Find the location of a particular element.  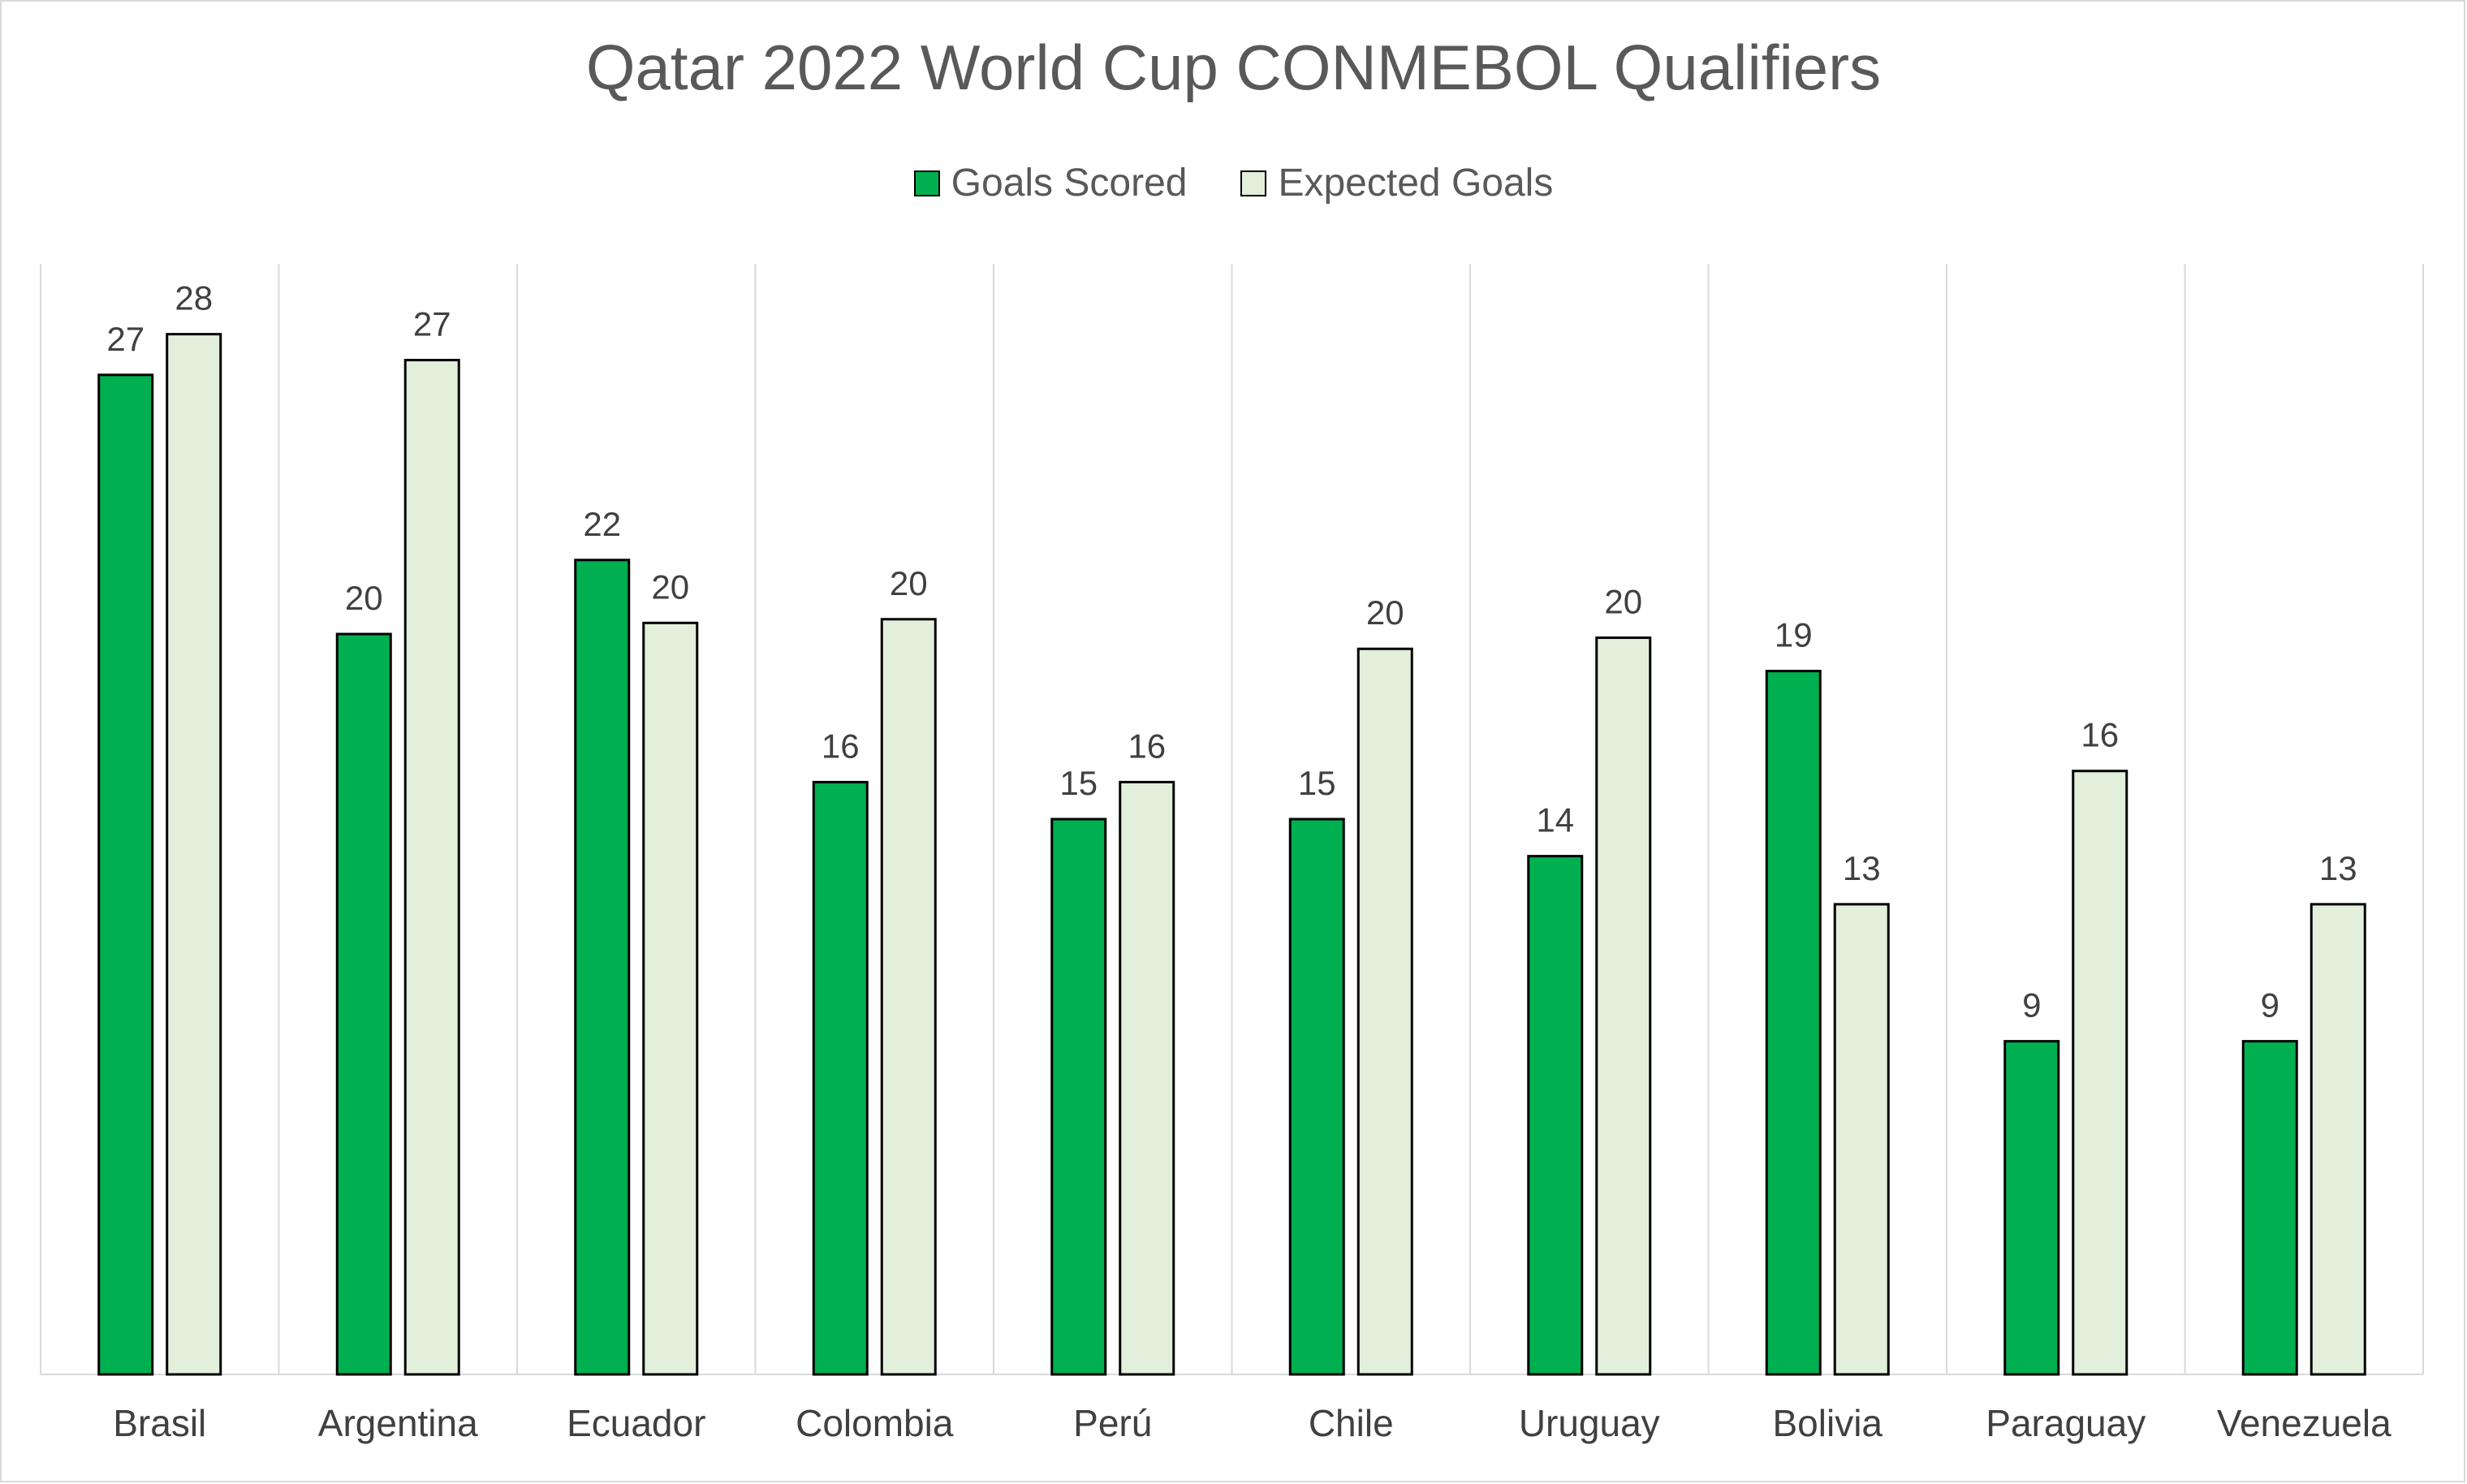

legend-swatch-expected-goals is located at coordinates (1253, 183).